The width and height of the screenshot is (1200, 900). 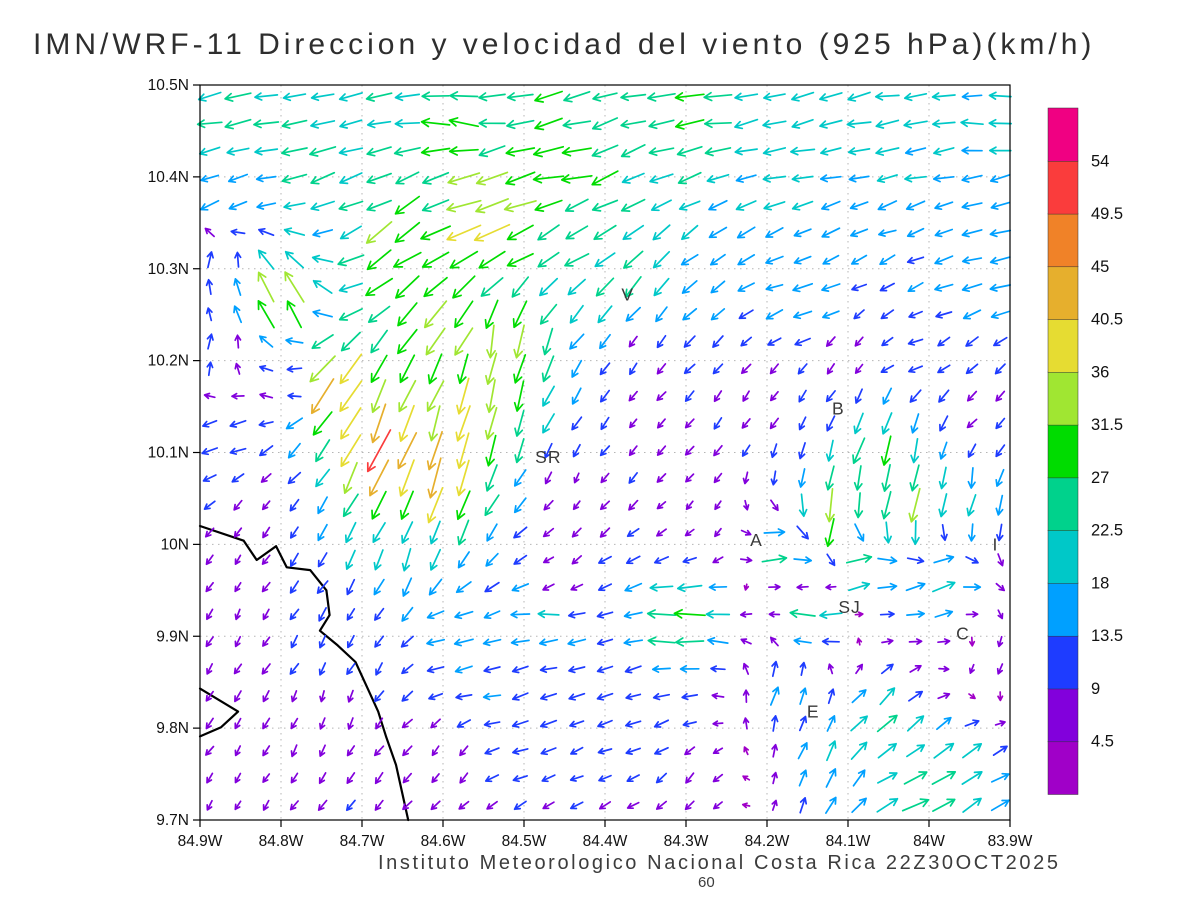 What do you see at coordinates (168, 85) in the screenshot?
I see `y-tick-label: 10.5N` at bounding box center [168, 85].